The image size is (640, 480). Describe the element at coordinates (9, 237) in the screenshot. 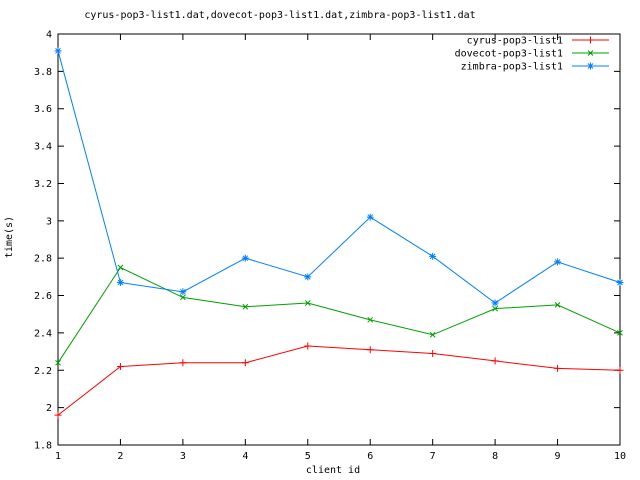

I see `y-axis-label: time(s)` at that location.